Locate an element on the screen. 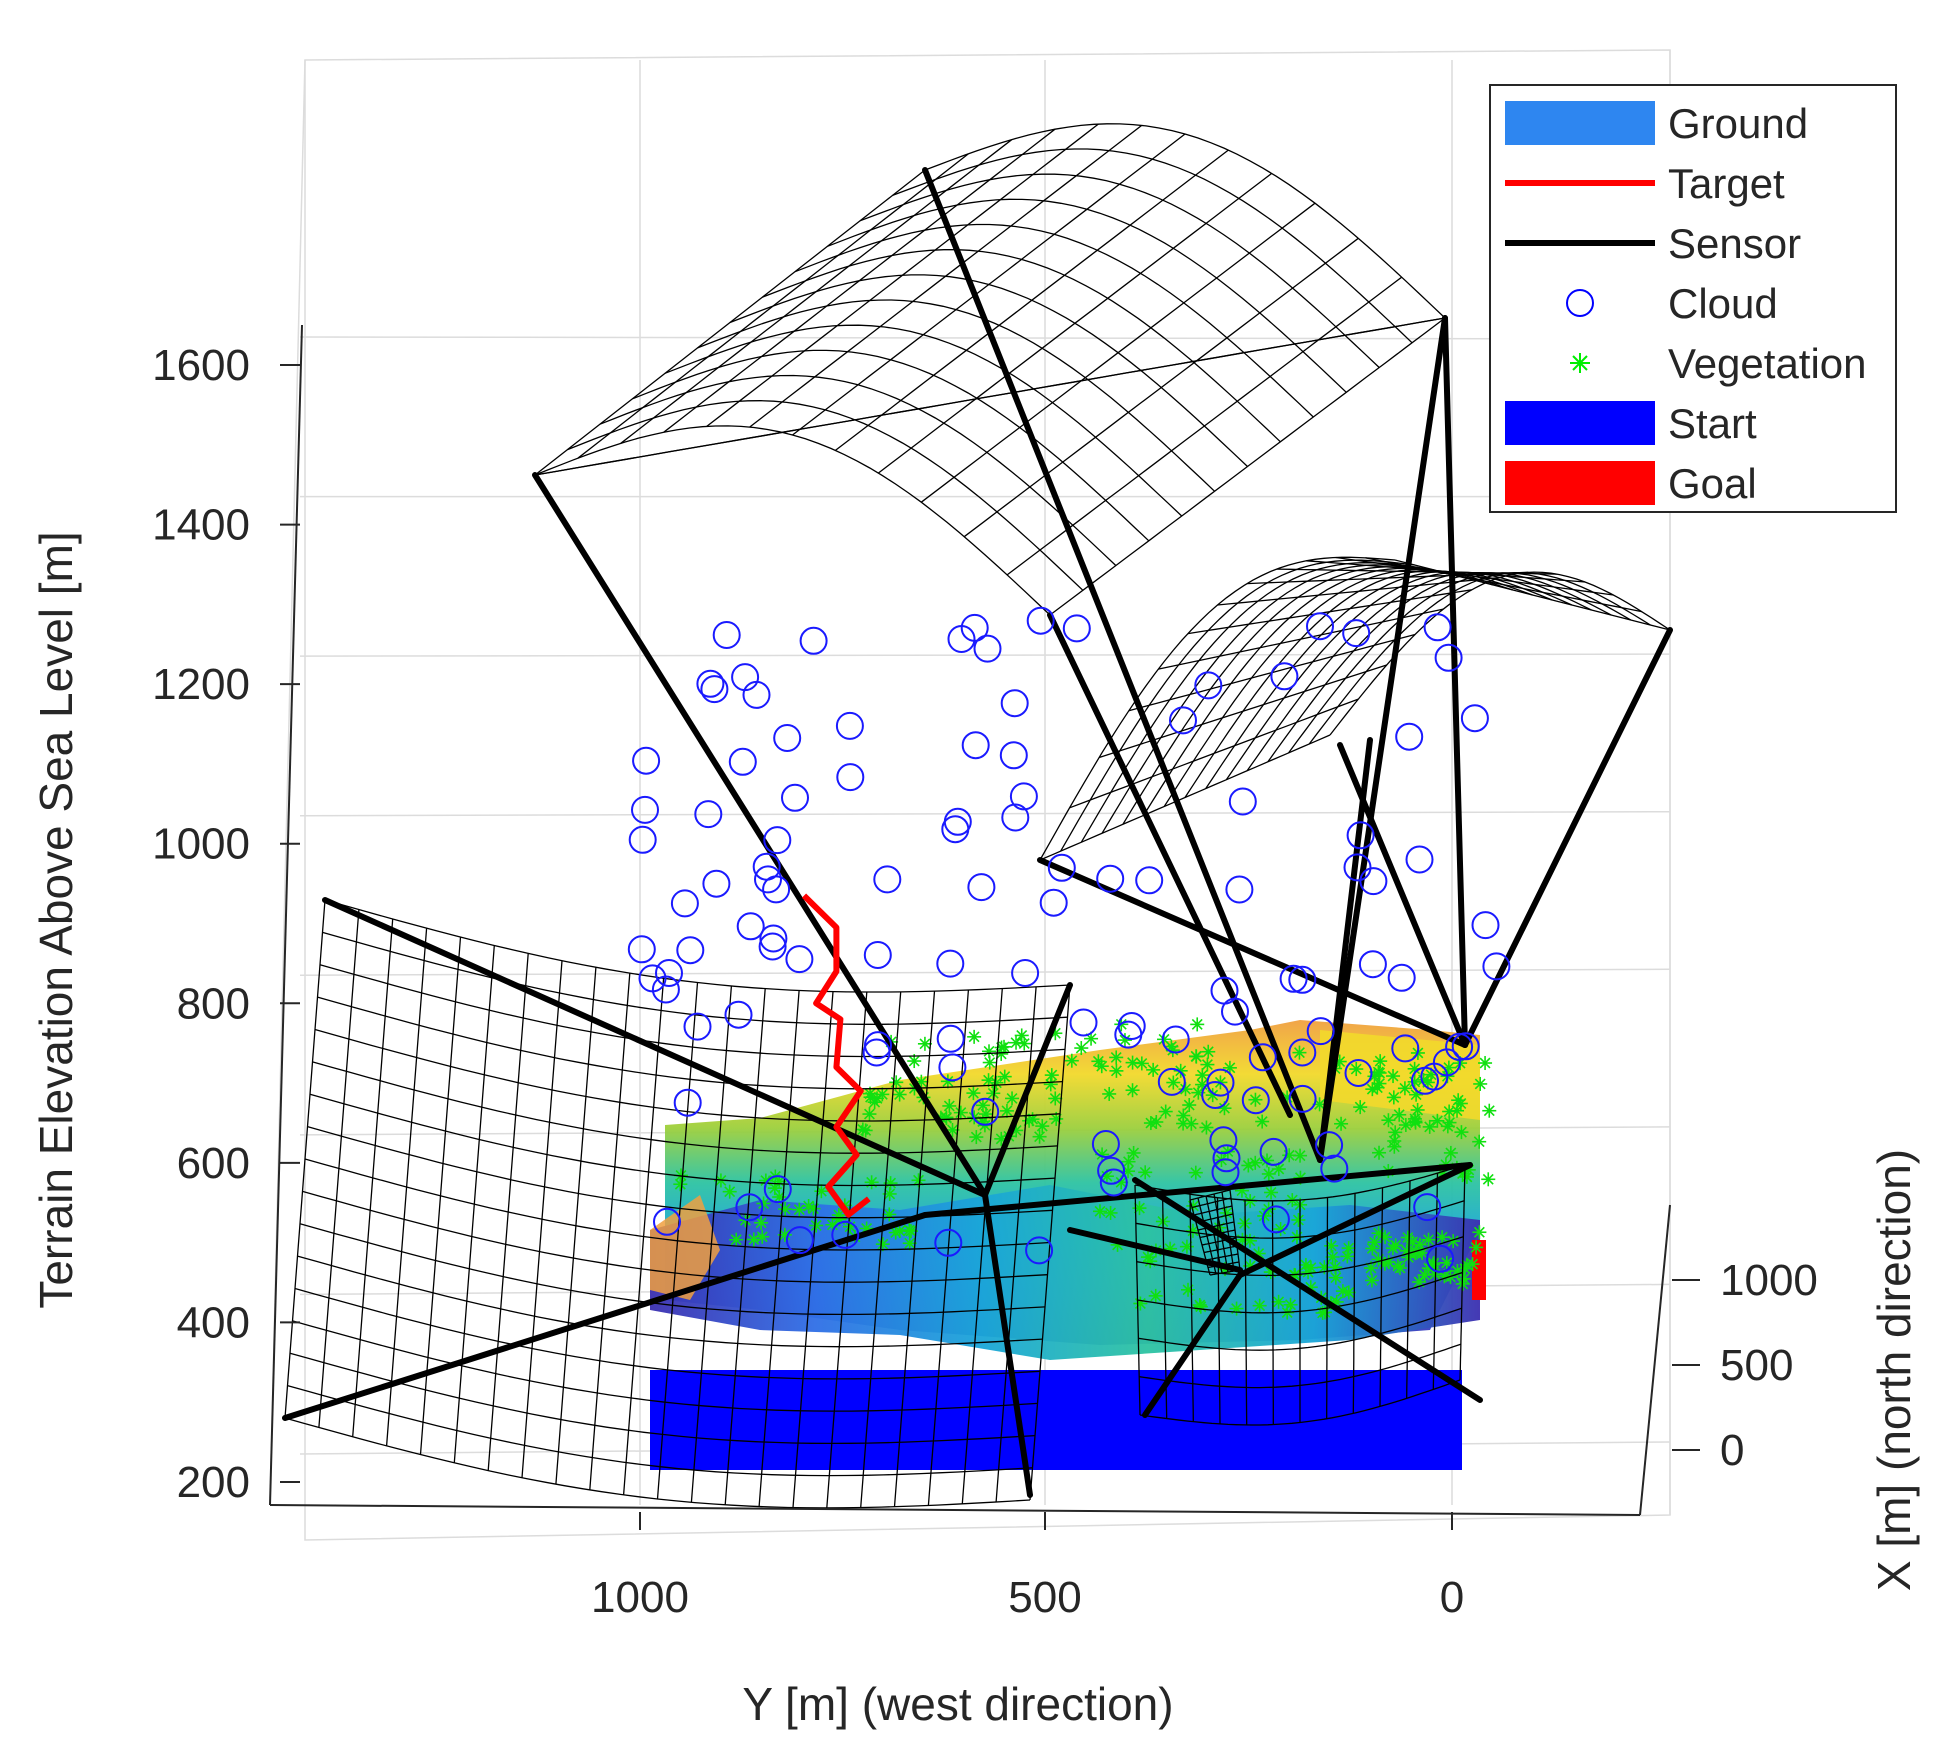  z-gridline is located at coordinates (985, 338).